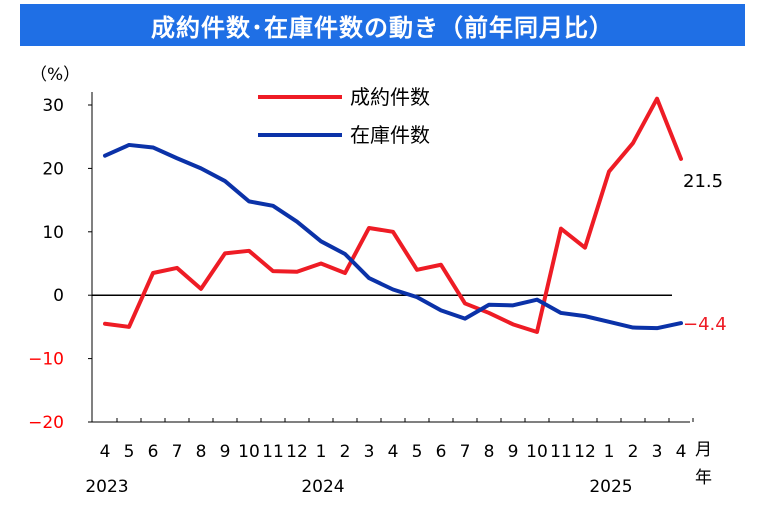 Image resolution: width=766 pixels, height=520 pixels. Describe the element at coordinates (382, 27) in the screenshot. I see `chart-title: 成約件数･在庫件数の動き（前年同月比）` at that location.